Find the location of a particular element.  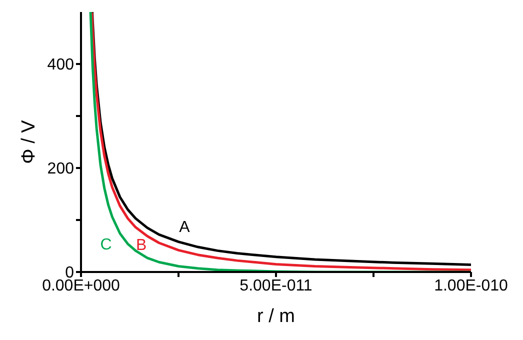

series-label: A is located at coordinates (184, 227).